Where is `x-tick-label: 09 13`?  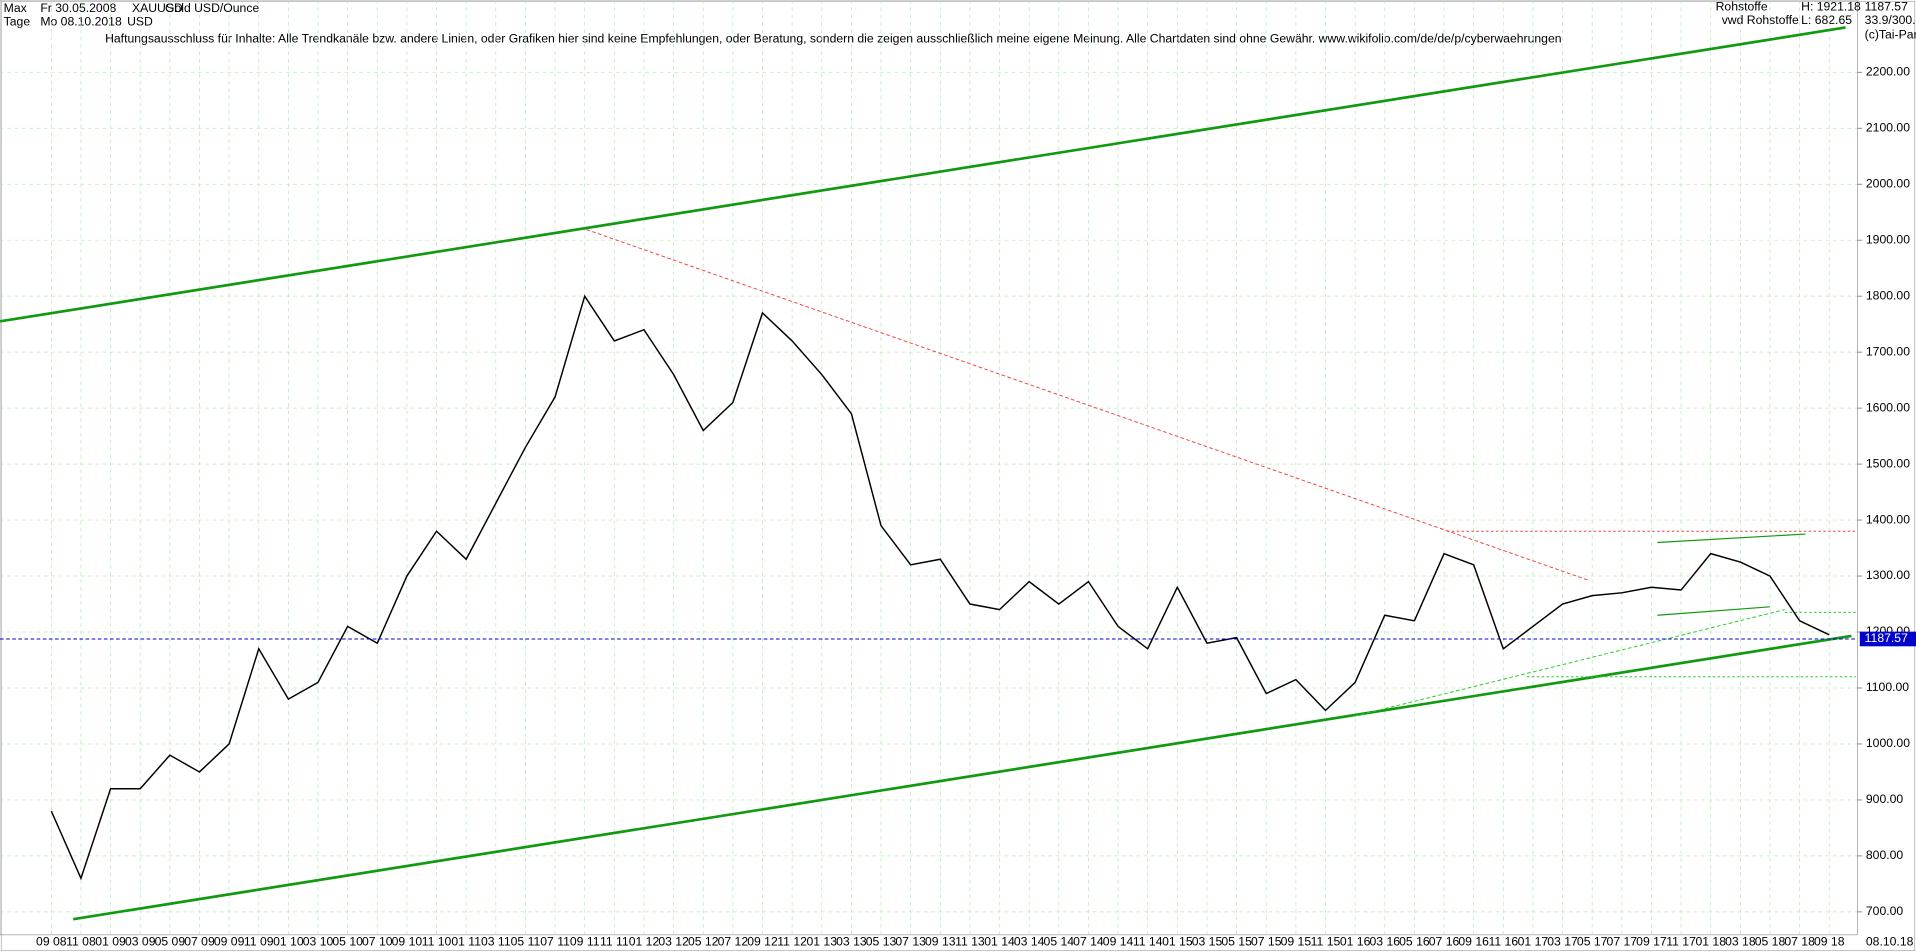 x-tick-label: 09 13 is located at coordinates (940, 941).